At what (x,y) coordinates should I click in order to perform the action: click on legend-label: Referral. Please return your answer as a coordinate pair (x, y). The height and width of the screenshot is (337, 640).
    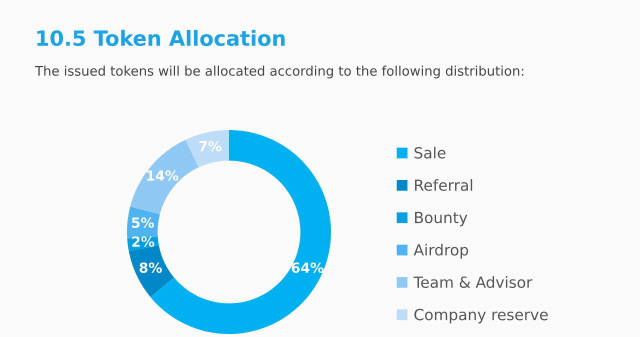
    Looking at the image, I should click on (443, 185).